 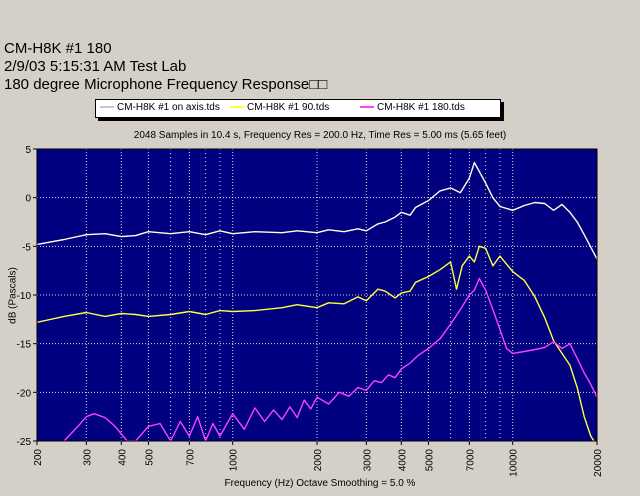 I want to click on x-tick-label: 2000, so click(x=318, y=460).